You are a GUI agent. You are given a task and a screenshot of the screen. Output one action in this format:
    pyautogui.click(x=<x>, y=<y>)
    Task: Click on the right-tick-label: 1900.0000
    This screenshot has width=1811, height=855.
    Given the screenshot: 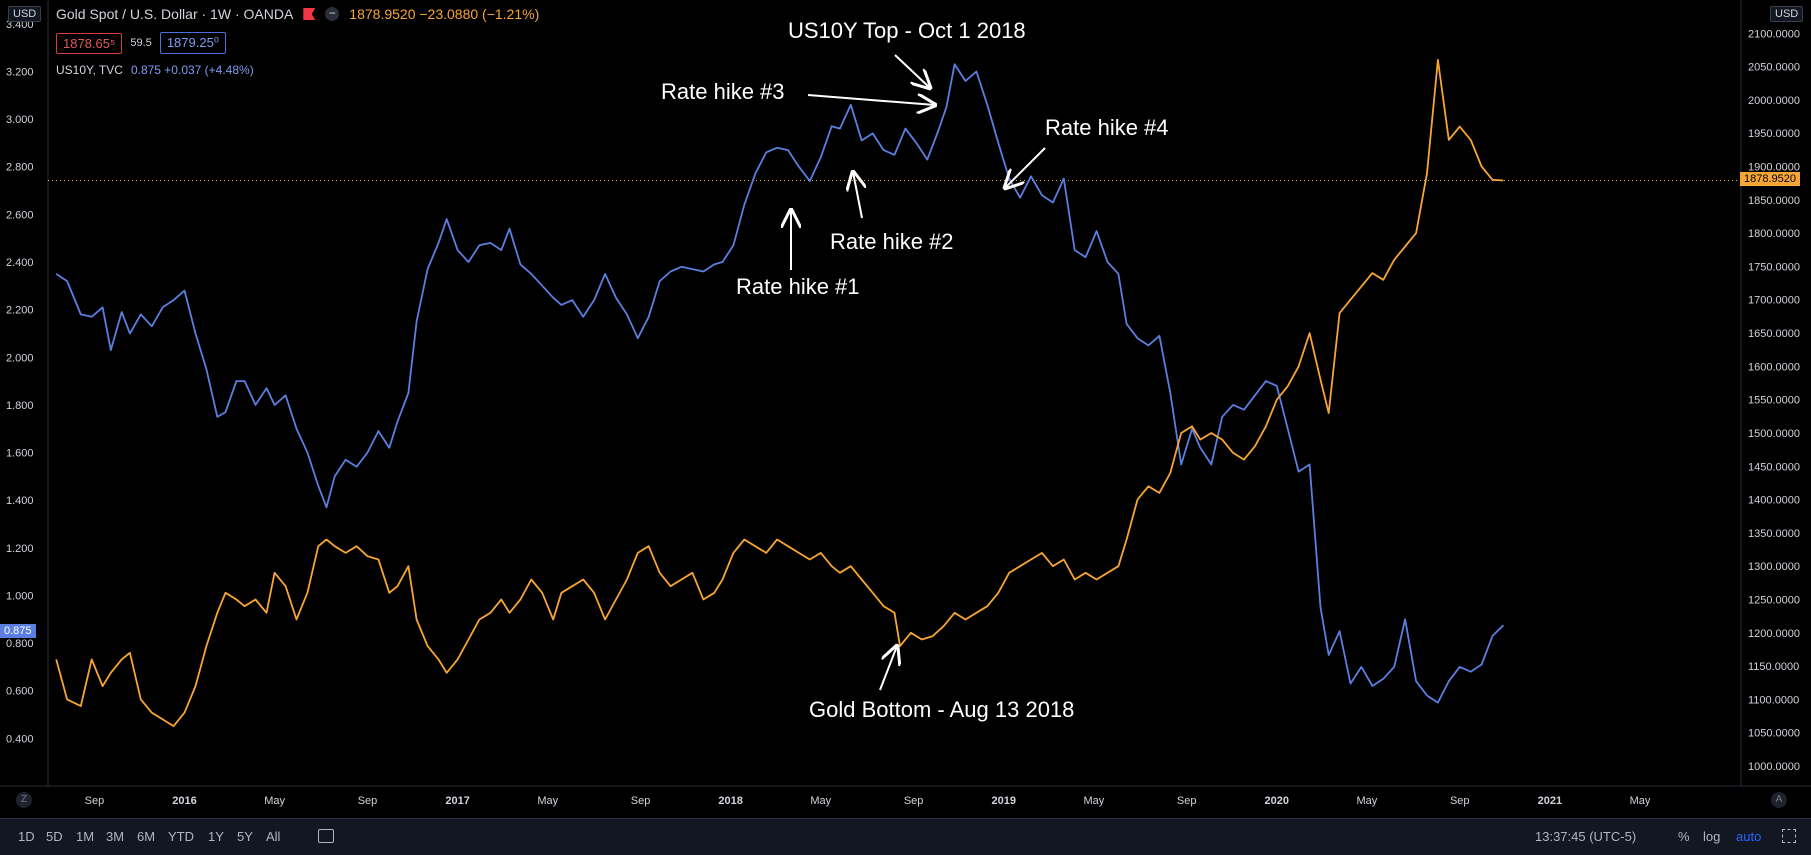 What is the action you would take?
    pyautogui.click(x=1774, y=168)
    